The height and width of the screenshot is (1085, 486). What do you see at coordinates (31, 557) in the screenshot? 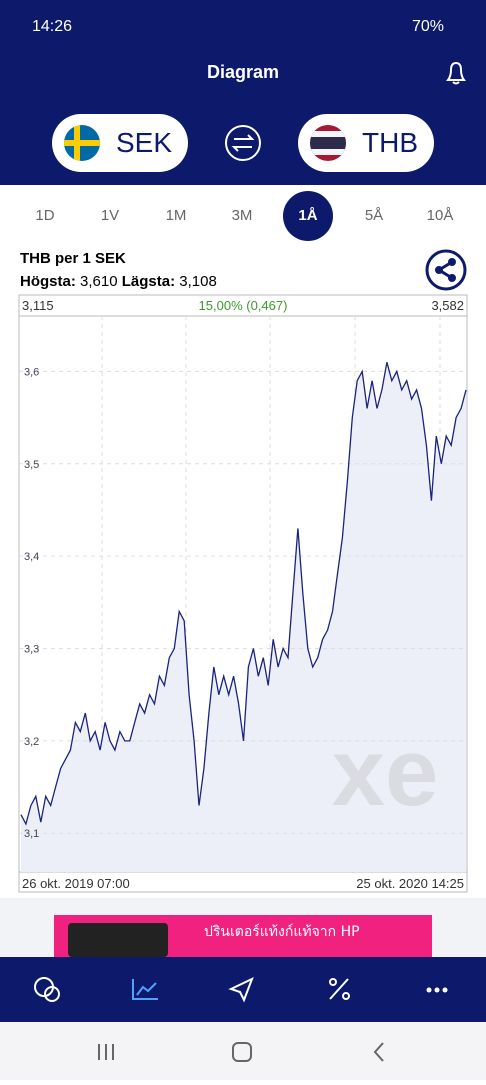
I see `y-tick-label: 3,4` at bounding box center [31, 557].